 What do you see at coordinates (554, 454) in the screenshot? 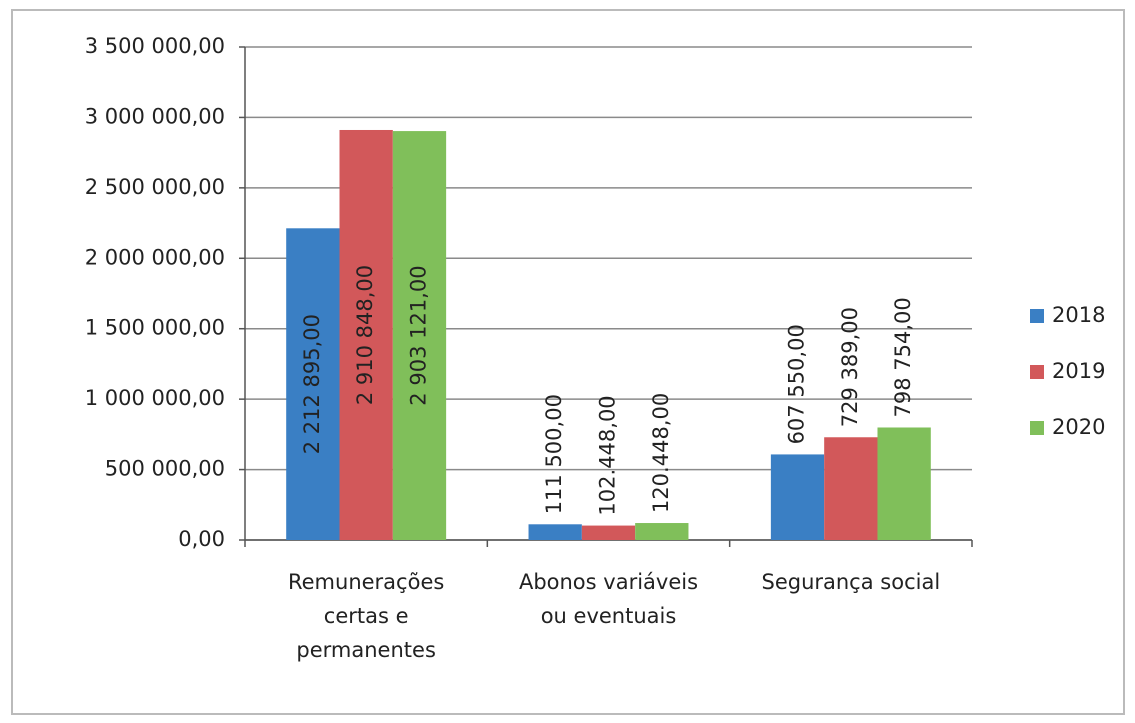
I see `value-label: 111 500,00` at bounding box center [554, 454].